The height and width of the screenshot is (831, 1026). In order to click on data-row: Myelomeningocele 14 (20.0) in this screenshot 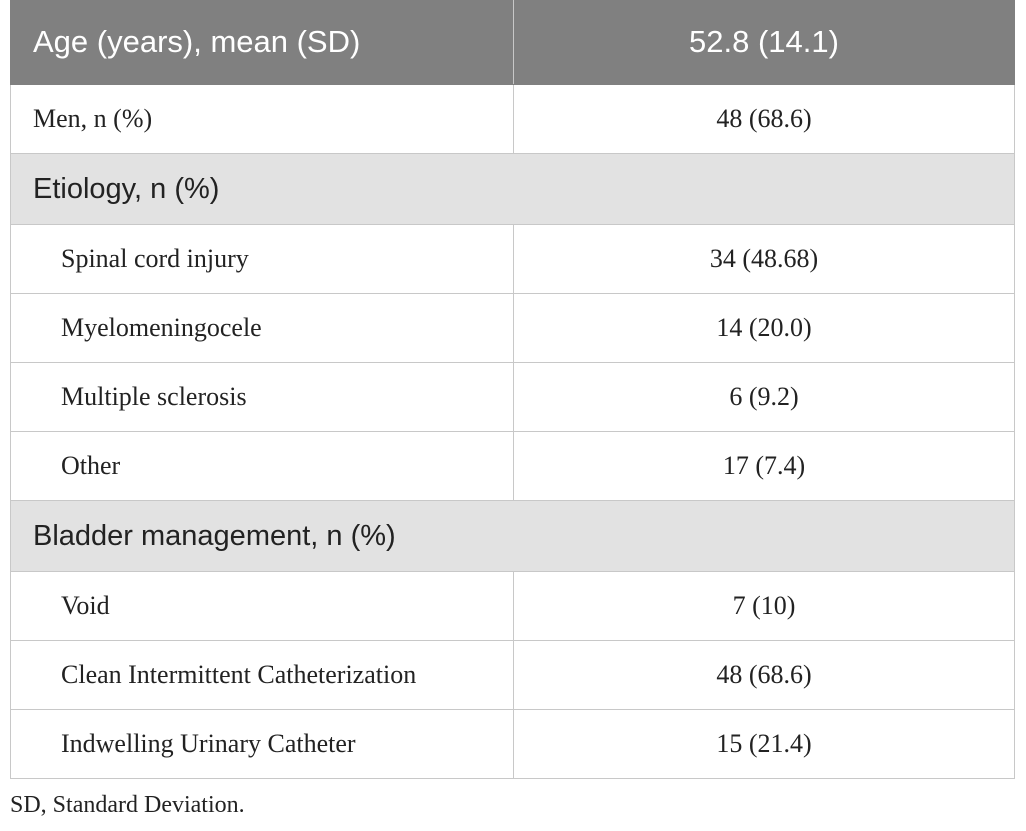, I will do `click(512, 328)`.